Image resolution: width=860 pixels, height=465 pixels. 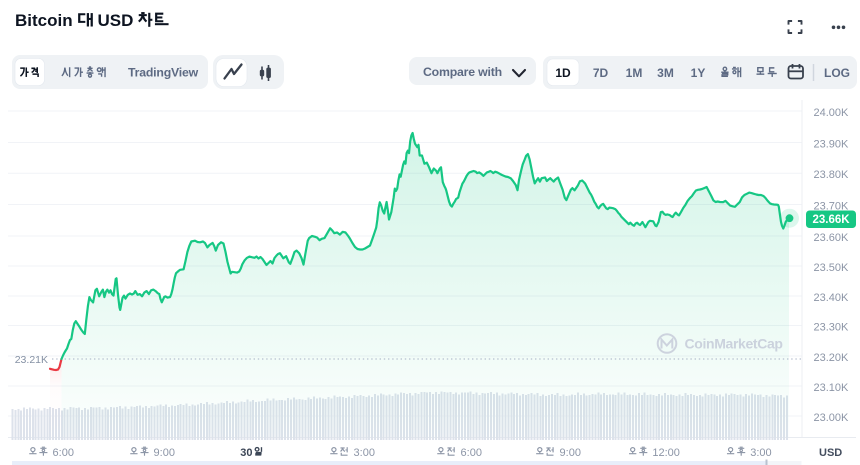 What do you see at coordinates (832, 327) in the screenshot?
I see `svg-text: 23.30K` at bounding box center [832, 327].